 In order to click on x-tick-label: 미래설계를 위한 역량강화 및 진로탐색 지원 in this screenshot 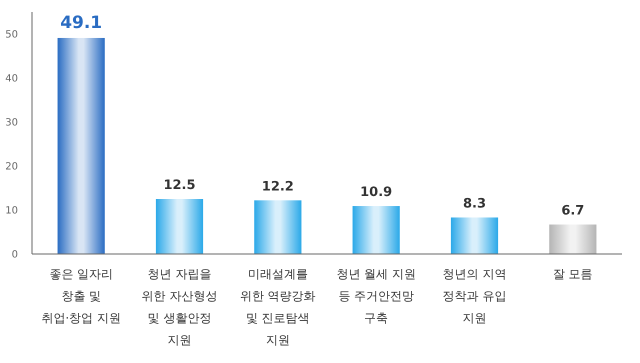, I will do `click(278, 307)`.